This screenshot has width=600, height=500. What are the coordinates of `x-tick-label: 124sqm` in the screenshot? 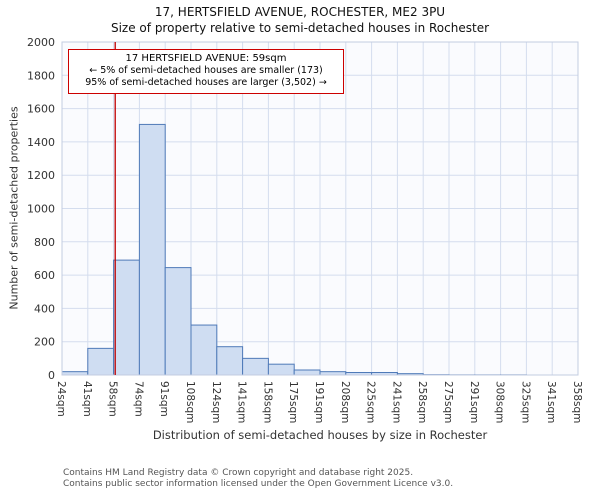 It's located at (216, 402).